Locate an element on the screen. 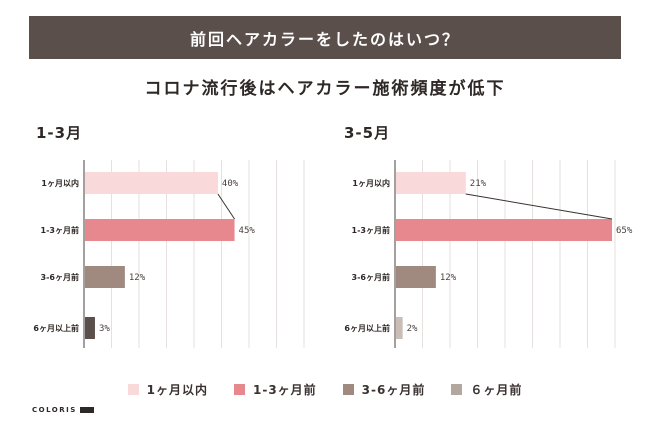  legend-label: ６ヶ月前 is located at coordinates (496, 390).